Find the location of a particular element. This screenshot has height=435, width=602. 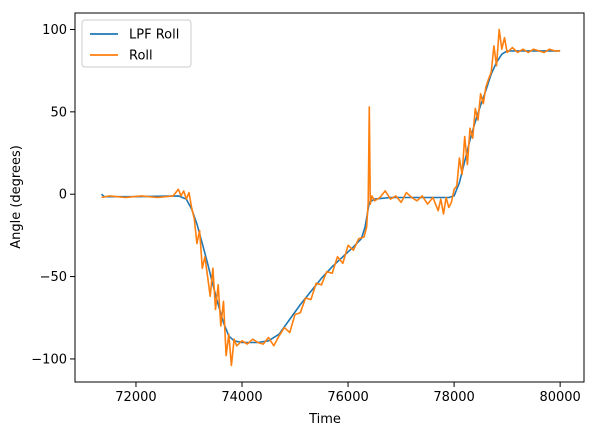

x-axis: 72000 74000 76000 78000 80000 is located at coordinates (348, 393).